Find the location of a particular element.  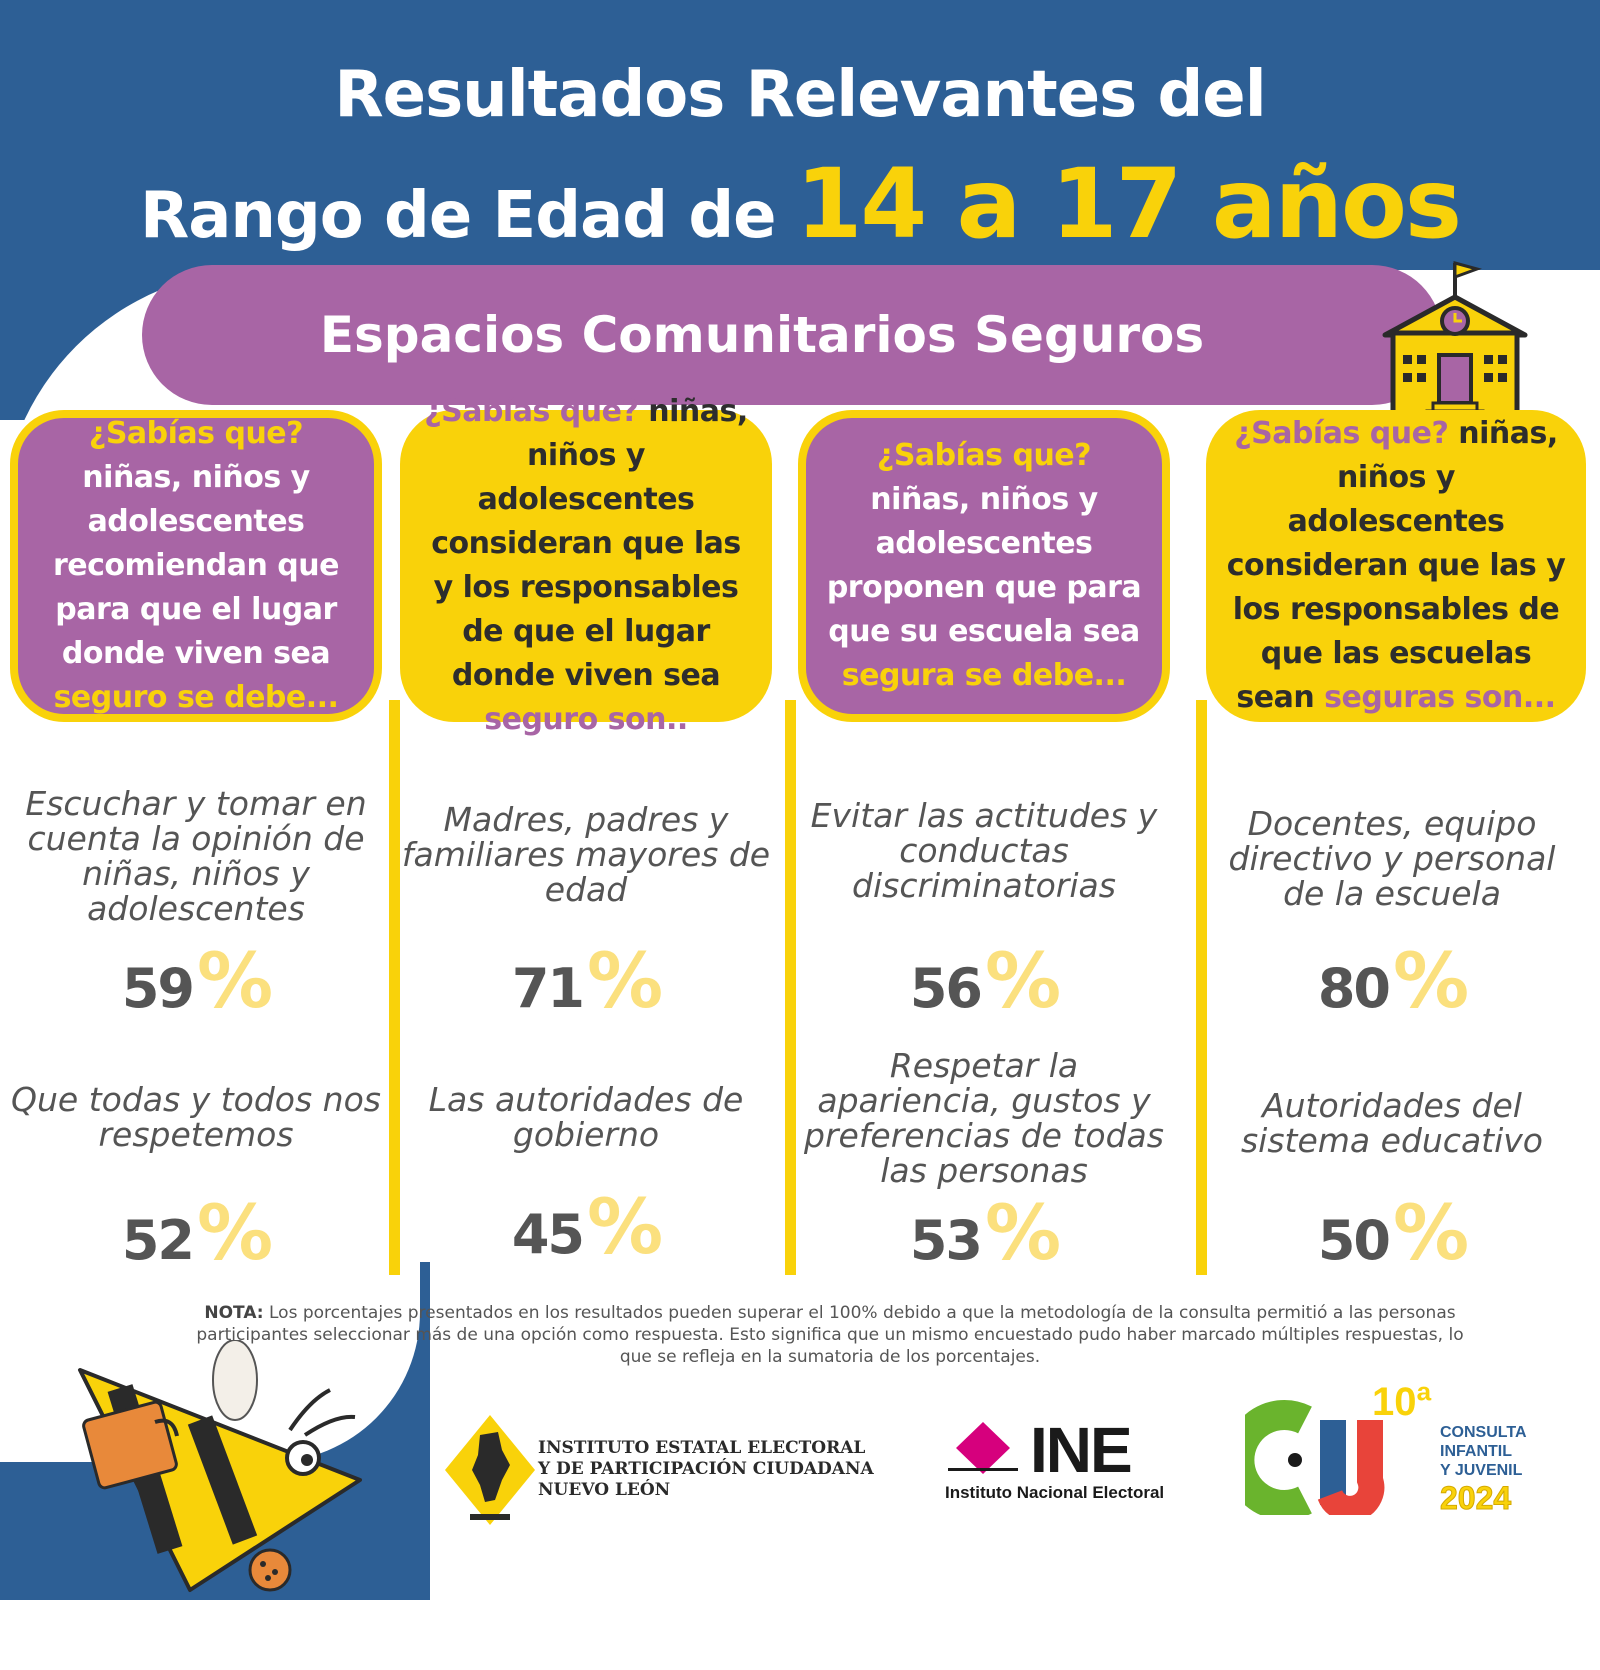

result-value: 53 is located at coordinates (946, 1240).